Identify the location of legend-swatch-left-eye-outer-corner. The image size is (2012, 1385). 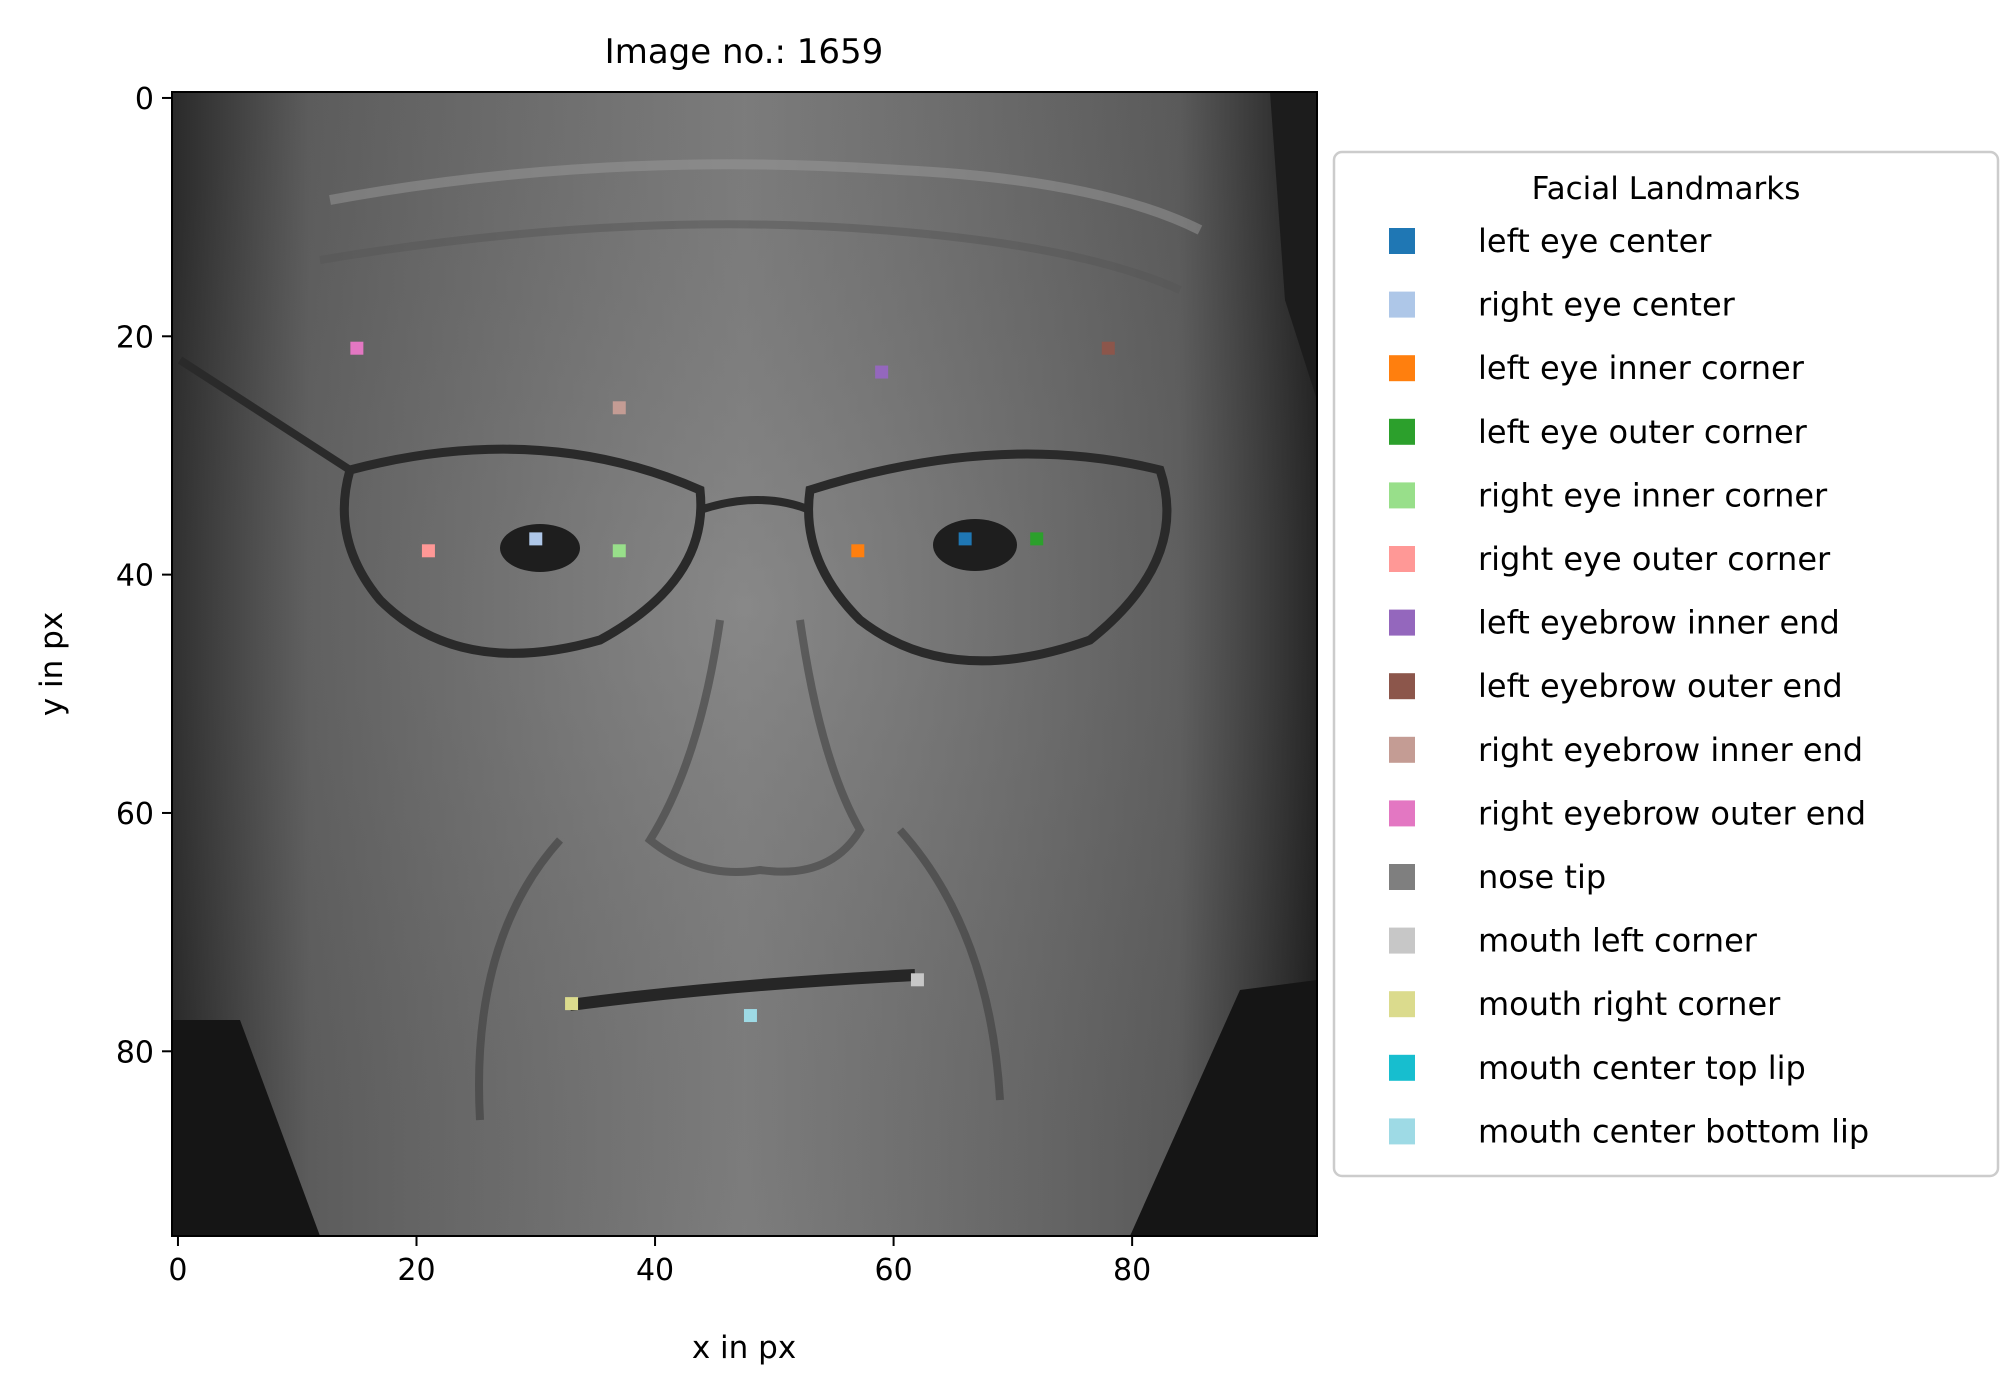
(1402, 431).